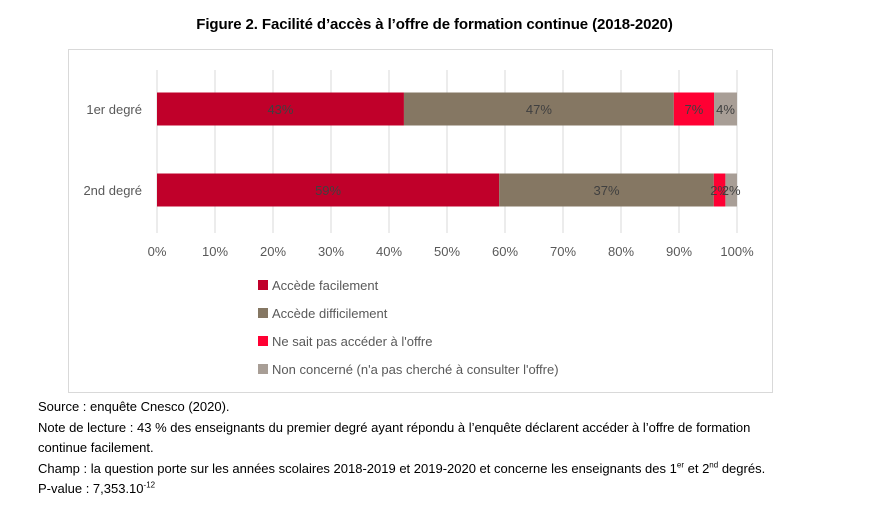 The height and width of the screenshot is (519, 869). What do you see at coordinates (325, 285) in the screenshot?
I see `legend-label: Accède facilement` at bounding box center [325, 285].